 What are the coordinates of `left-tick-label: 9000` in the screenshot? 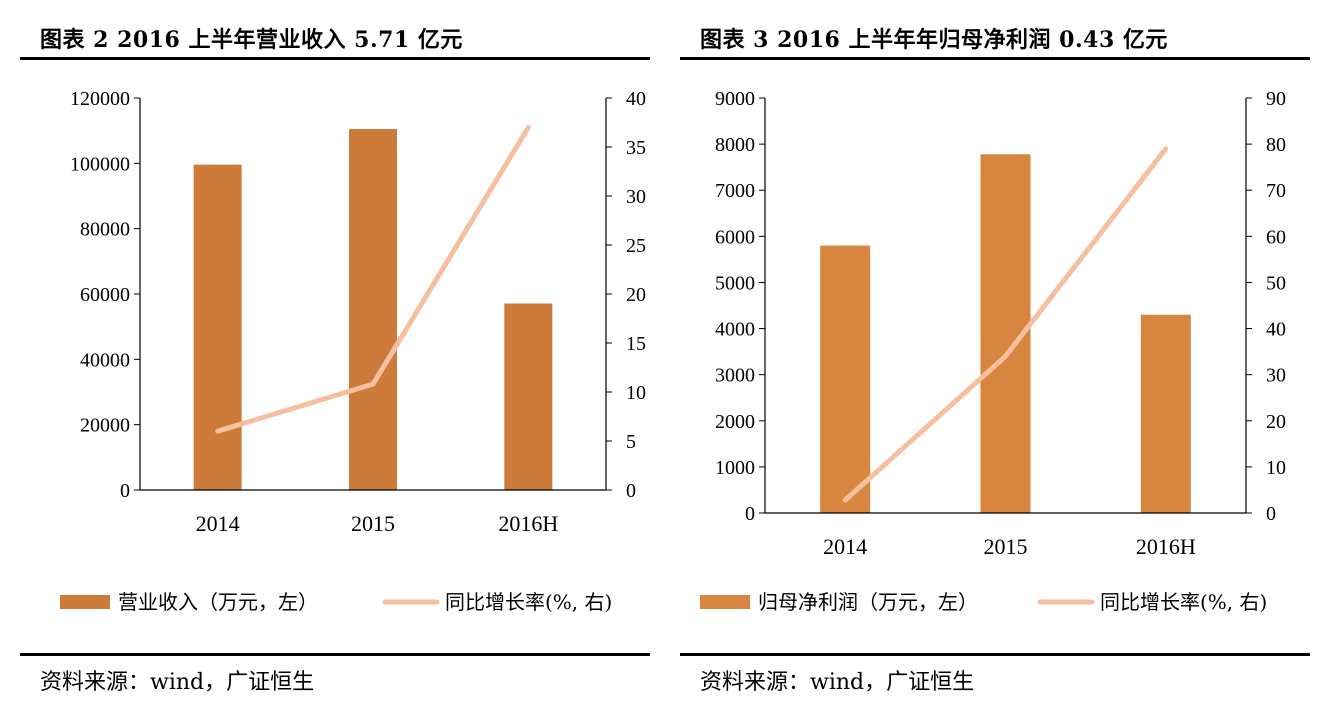 It's located at (735, 99).